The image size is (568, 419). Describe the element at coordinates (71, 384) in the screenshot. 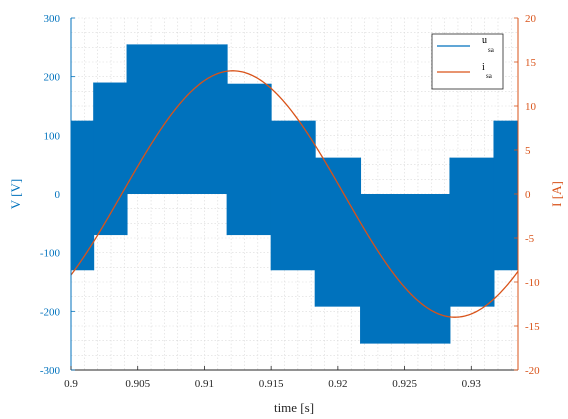

I see `x-tick-label: 0.9` at that location.